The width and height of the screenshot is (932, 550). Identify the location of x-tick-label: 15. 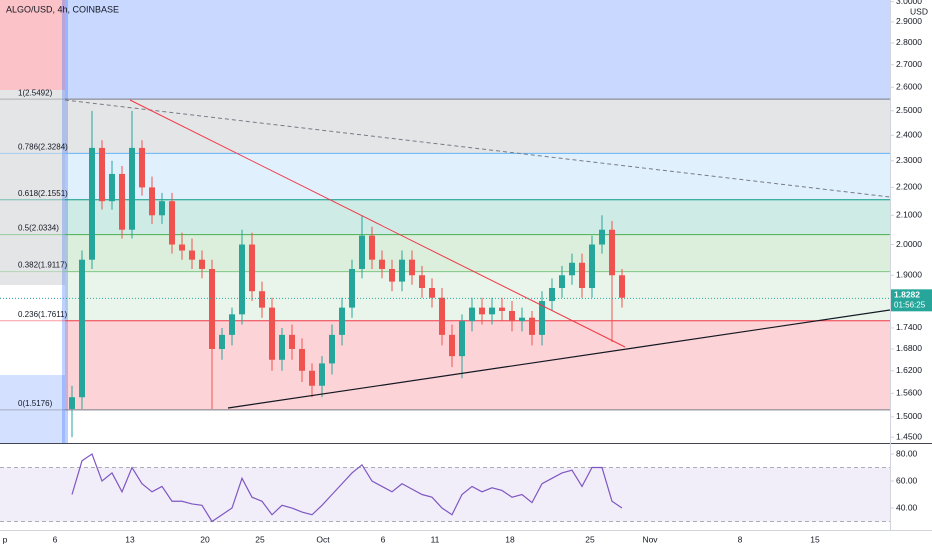
(815, 539).